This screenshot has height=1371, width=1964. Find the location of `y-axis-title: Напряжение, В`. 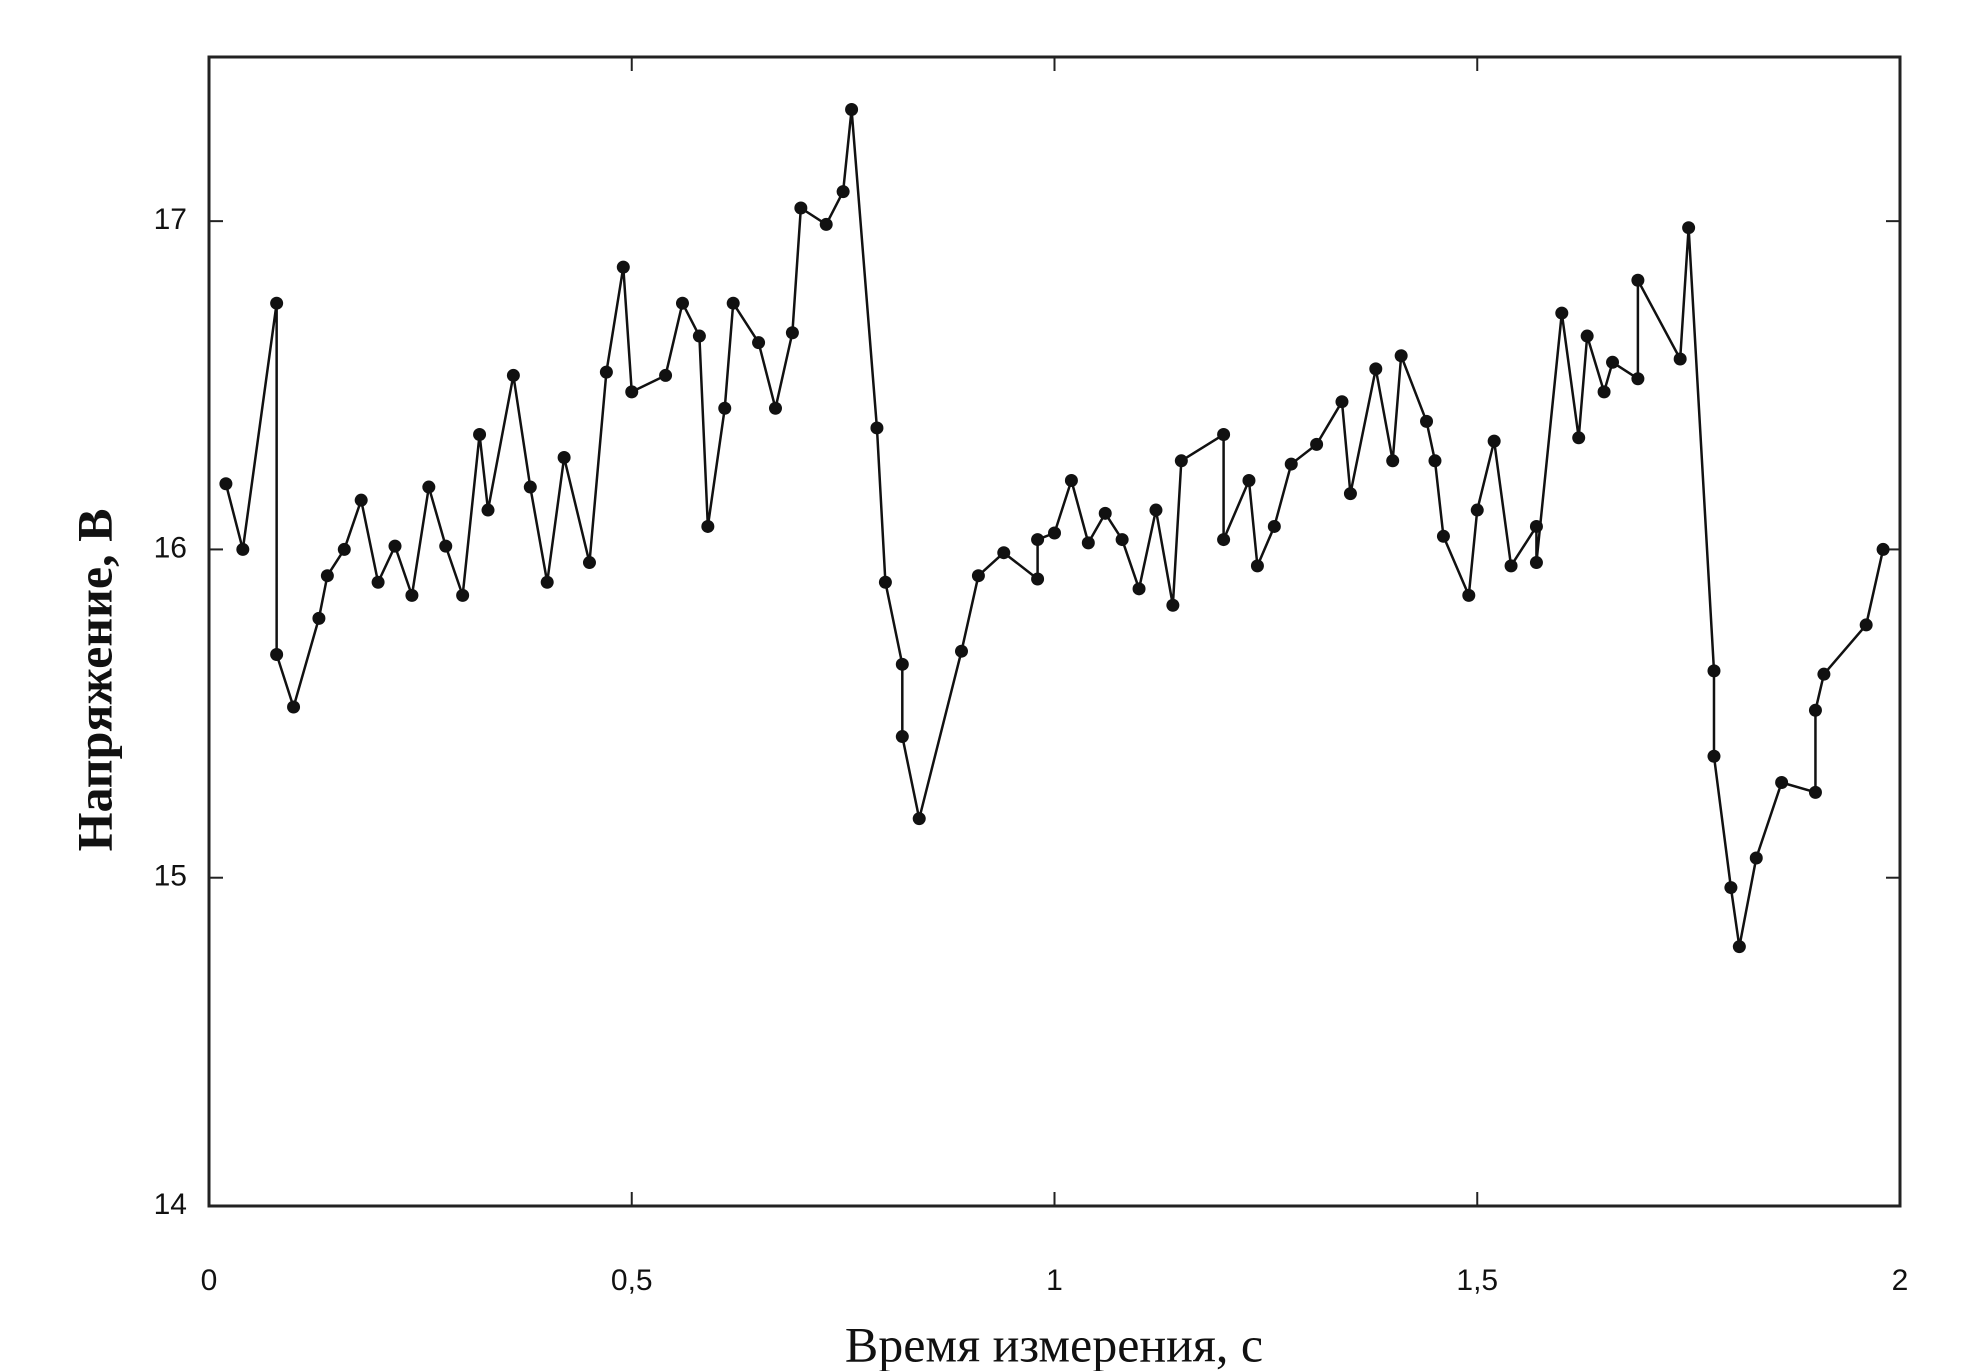

y-axis-title: Напряжение, В is located at coordinates (94, 680).